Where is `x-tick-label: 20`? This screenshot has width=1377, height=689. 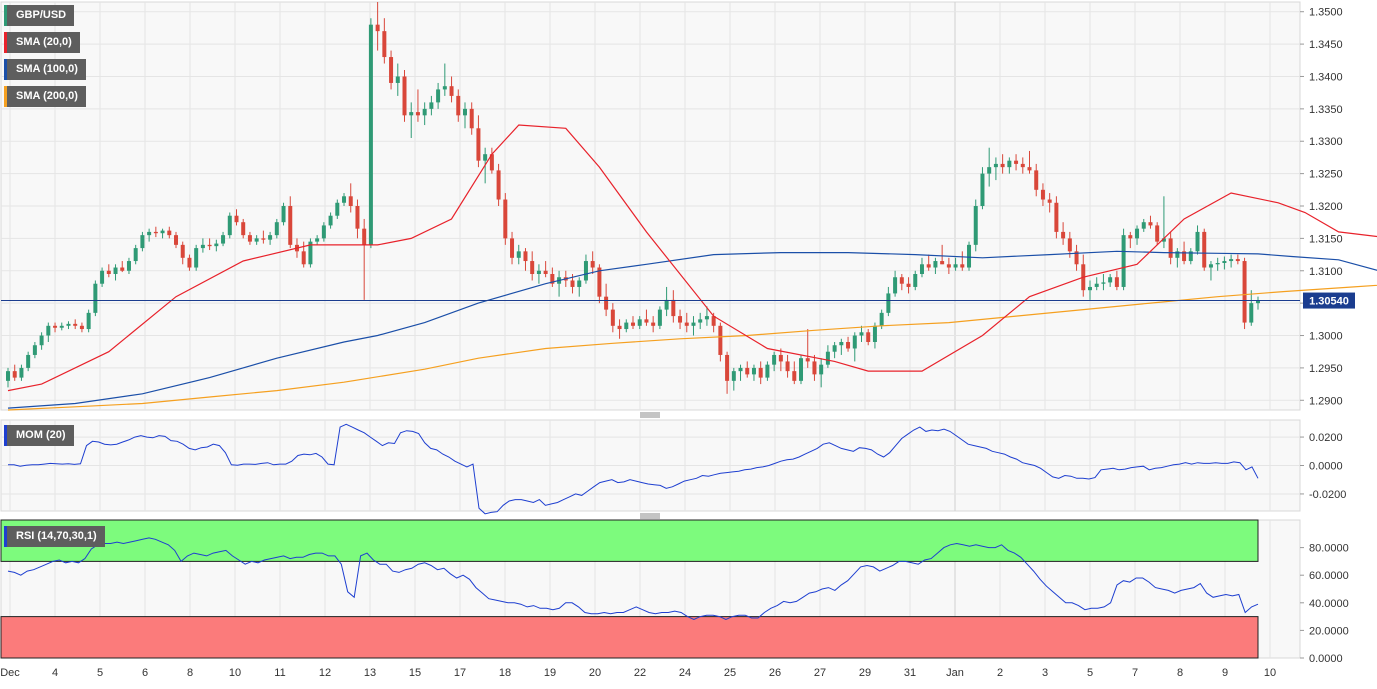 x-tick-label: 20 is located at coordinates (595, 673).